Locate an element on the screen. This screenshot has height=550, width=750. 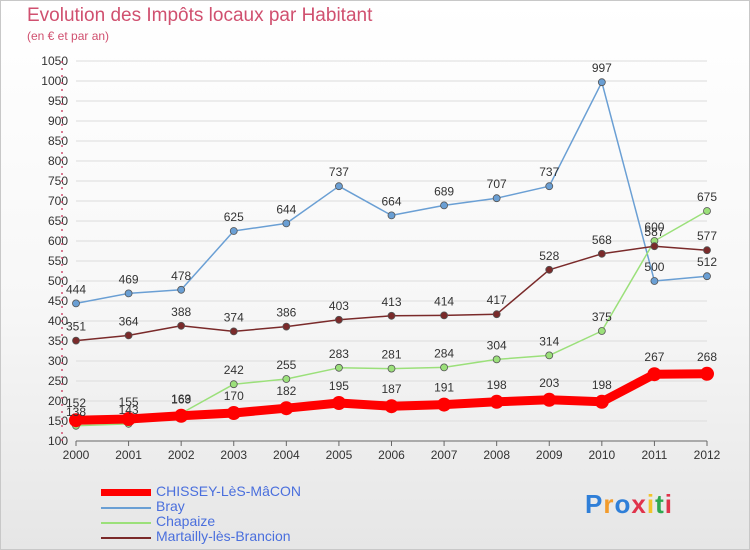
y-tick-label: 100 is located at coordinates (58, 441).